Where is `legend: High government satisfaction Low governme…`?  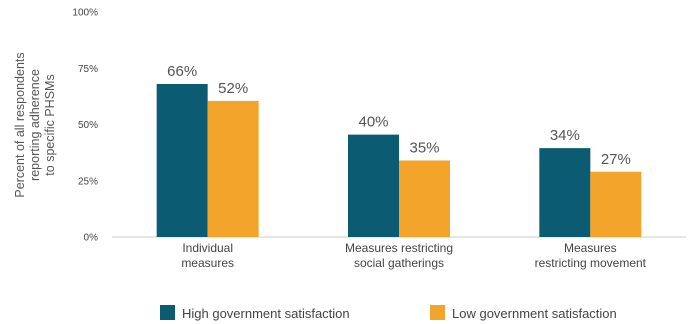 legend: High government satisfaction Low governme… is located at coordinates (388, 313).